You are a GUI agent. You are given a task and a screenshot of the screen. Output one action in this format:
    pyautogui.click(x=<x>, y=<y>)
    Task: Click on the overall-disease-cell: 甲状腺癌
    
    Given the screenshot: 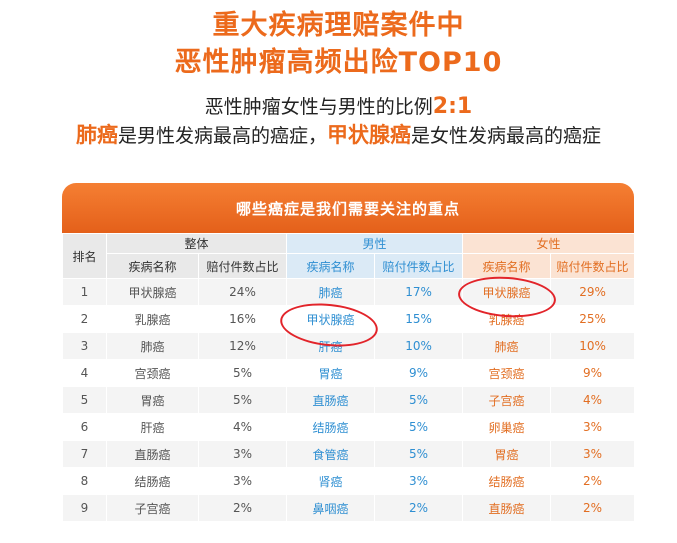 What is the action you would take?
    pyautogui.click(x=152, y=292)
    